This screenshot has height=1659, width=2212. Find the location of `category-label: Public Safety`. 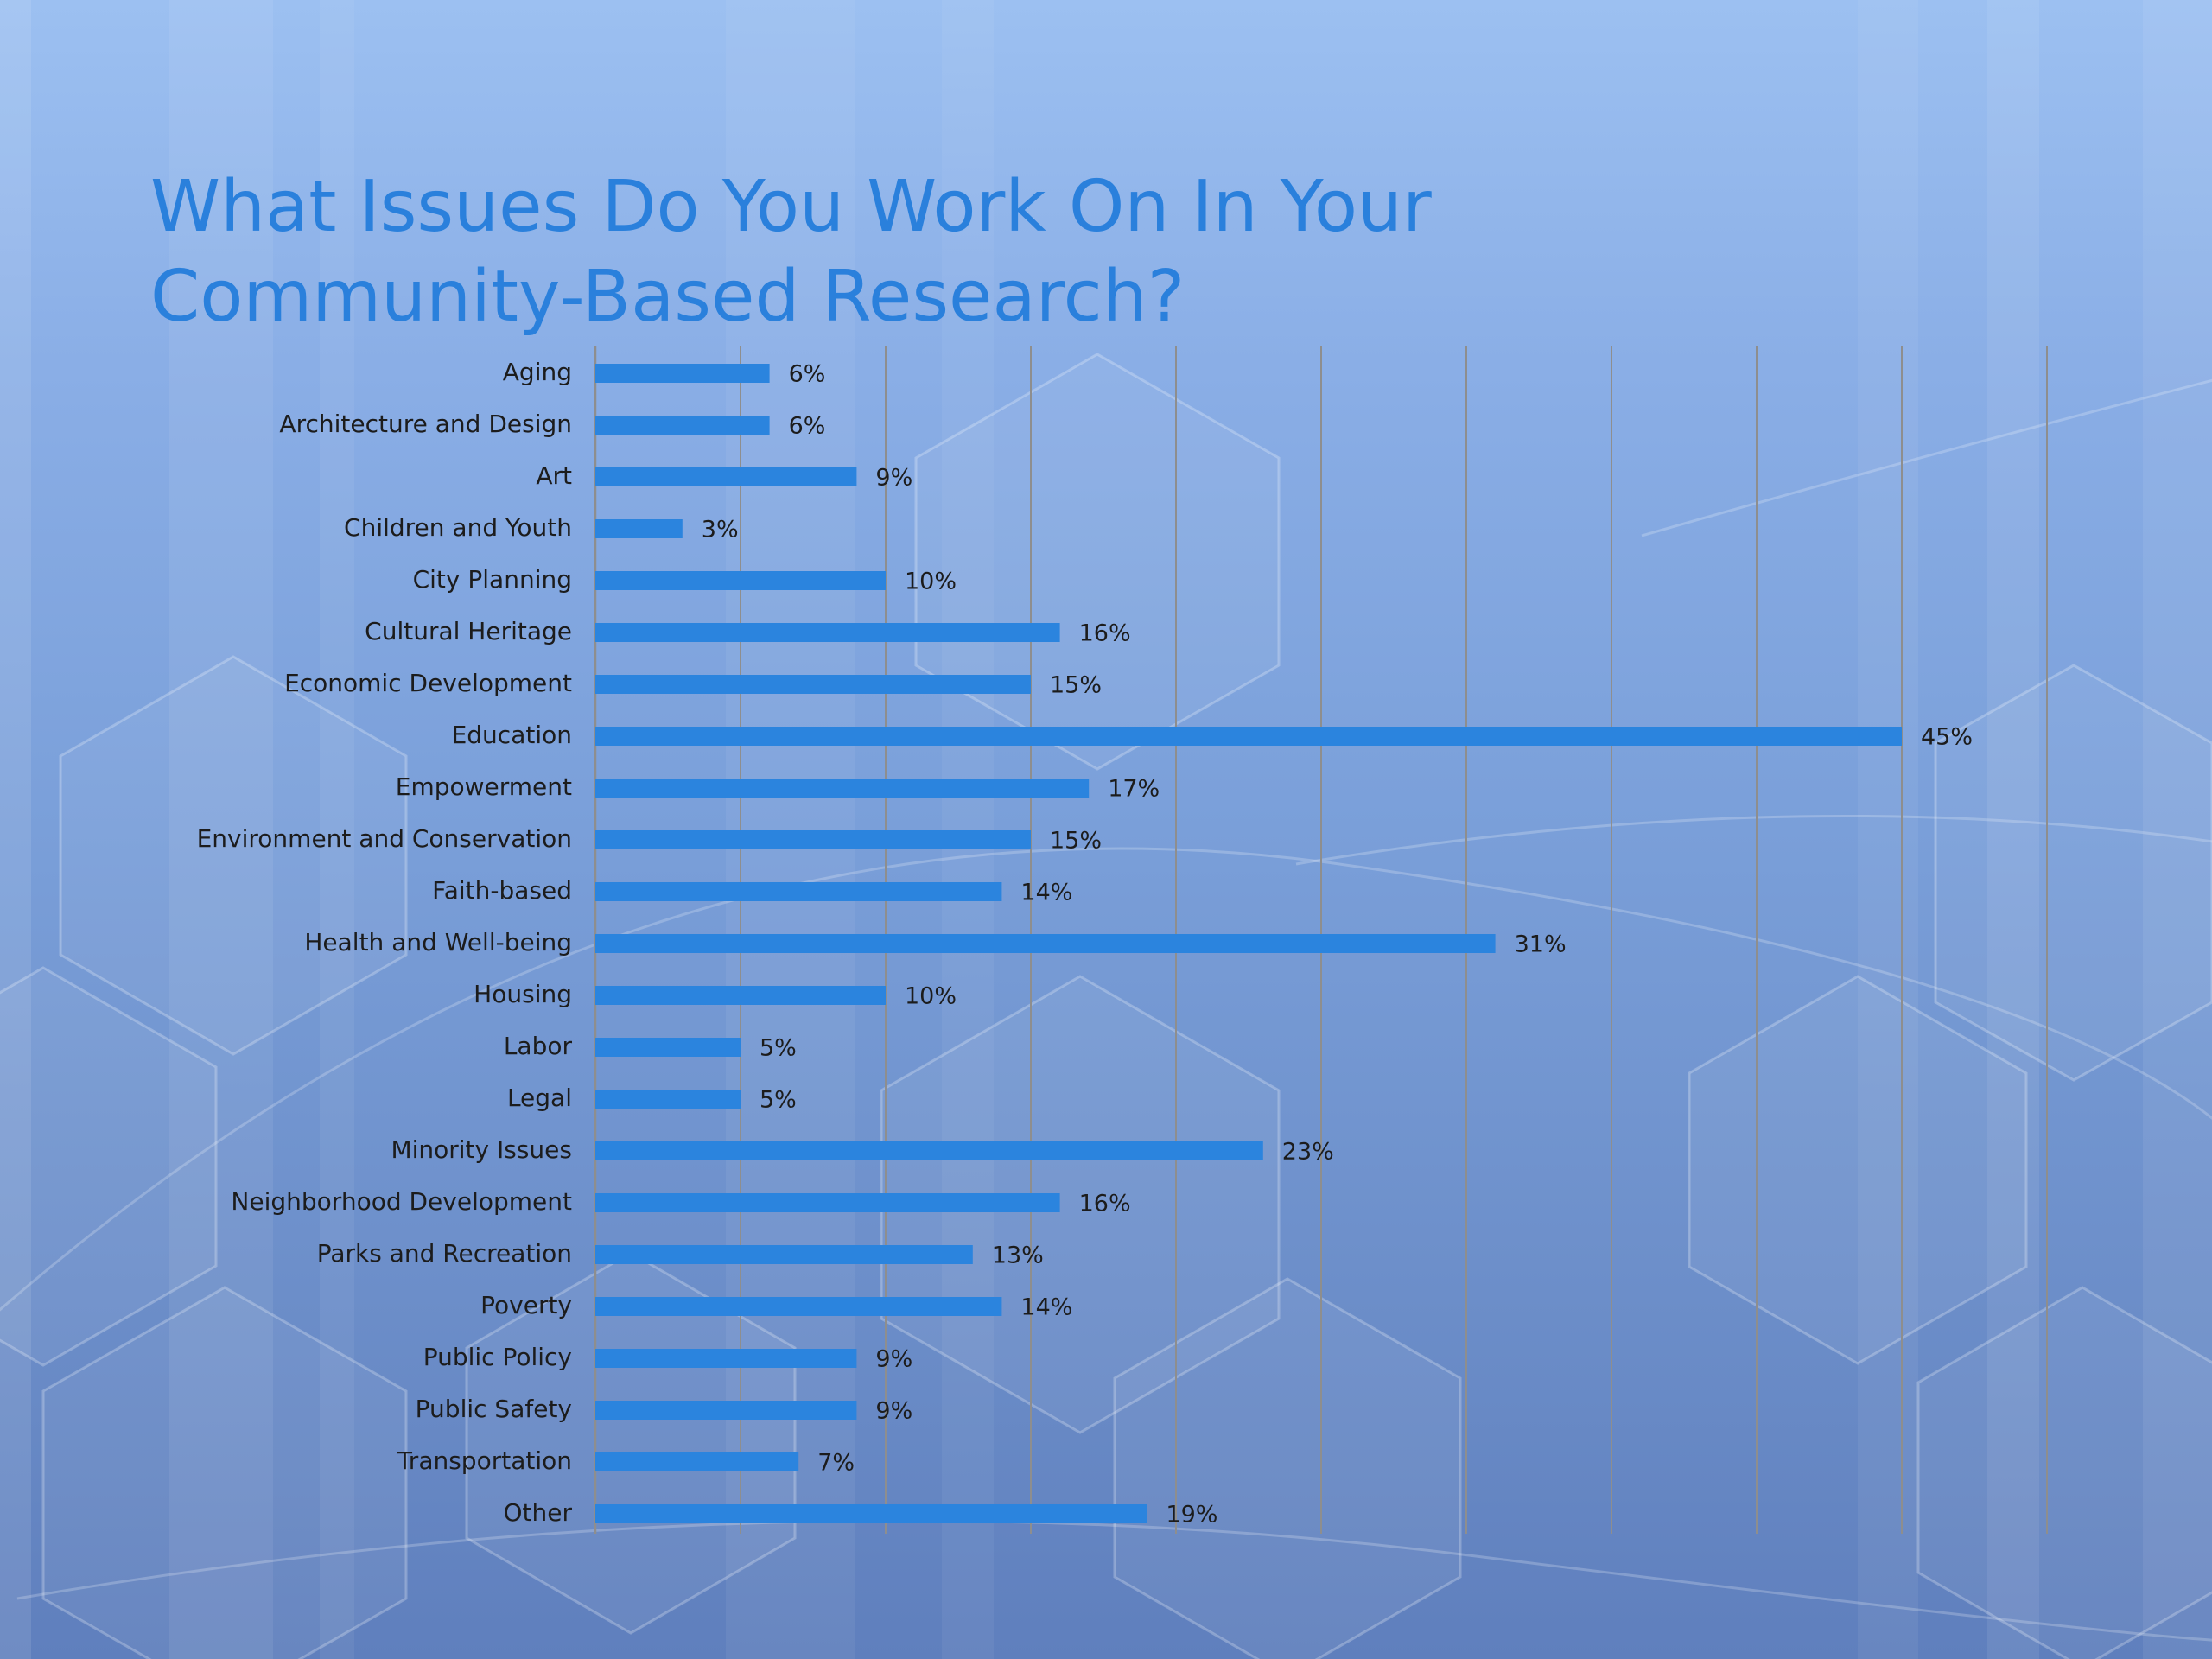

category-label: Public Safety is located at coordinates (494, 1409).